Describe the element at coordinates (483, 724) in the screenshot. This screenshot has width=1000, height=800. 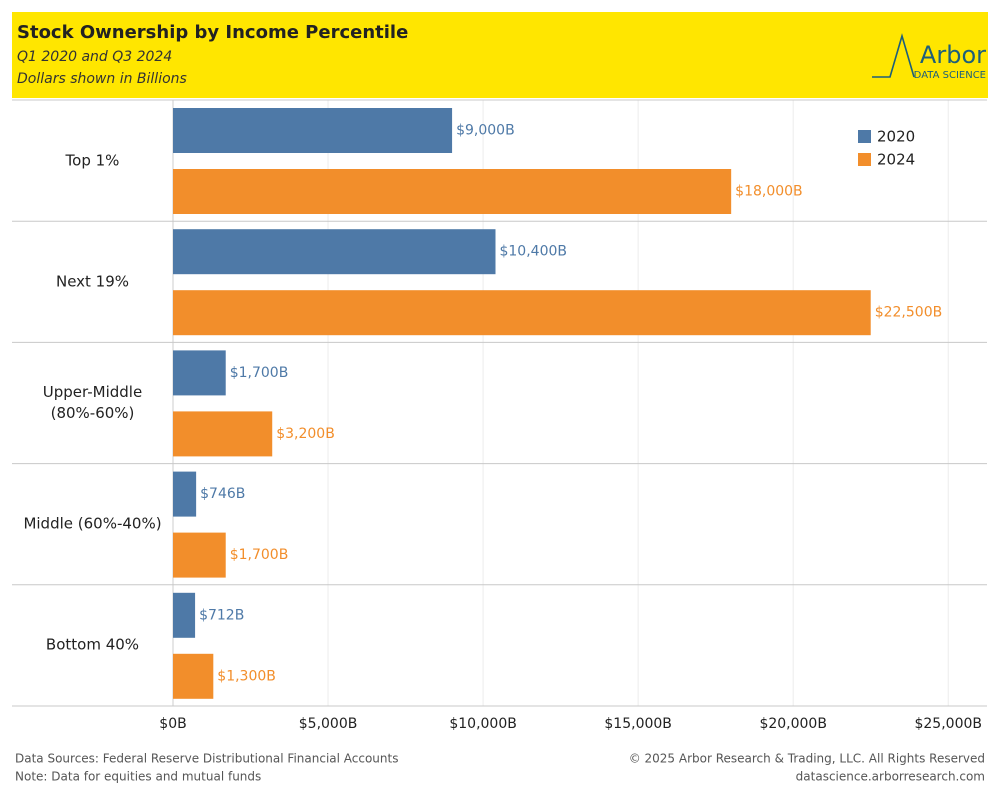
I see `x-tick-label: $10,000B` at that location.